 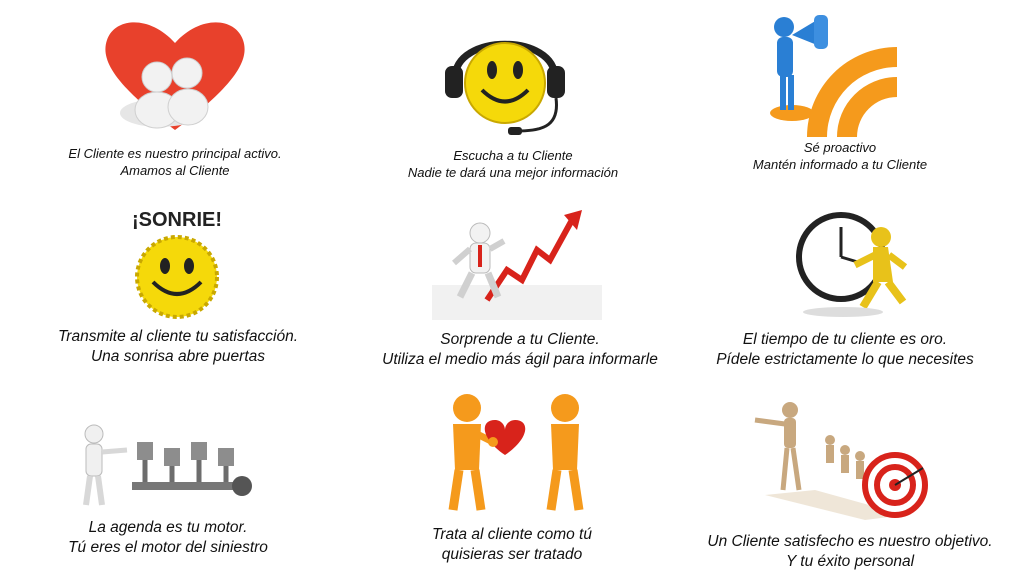 What do you see at coordinates (520, 339) in the screenshot?
I see `caption-line: Sorprende a tu Cliente.` at bounding box center [520, 339].